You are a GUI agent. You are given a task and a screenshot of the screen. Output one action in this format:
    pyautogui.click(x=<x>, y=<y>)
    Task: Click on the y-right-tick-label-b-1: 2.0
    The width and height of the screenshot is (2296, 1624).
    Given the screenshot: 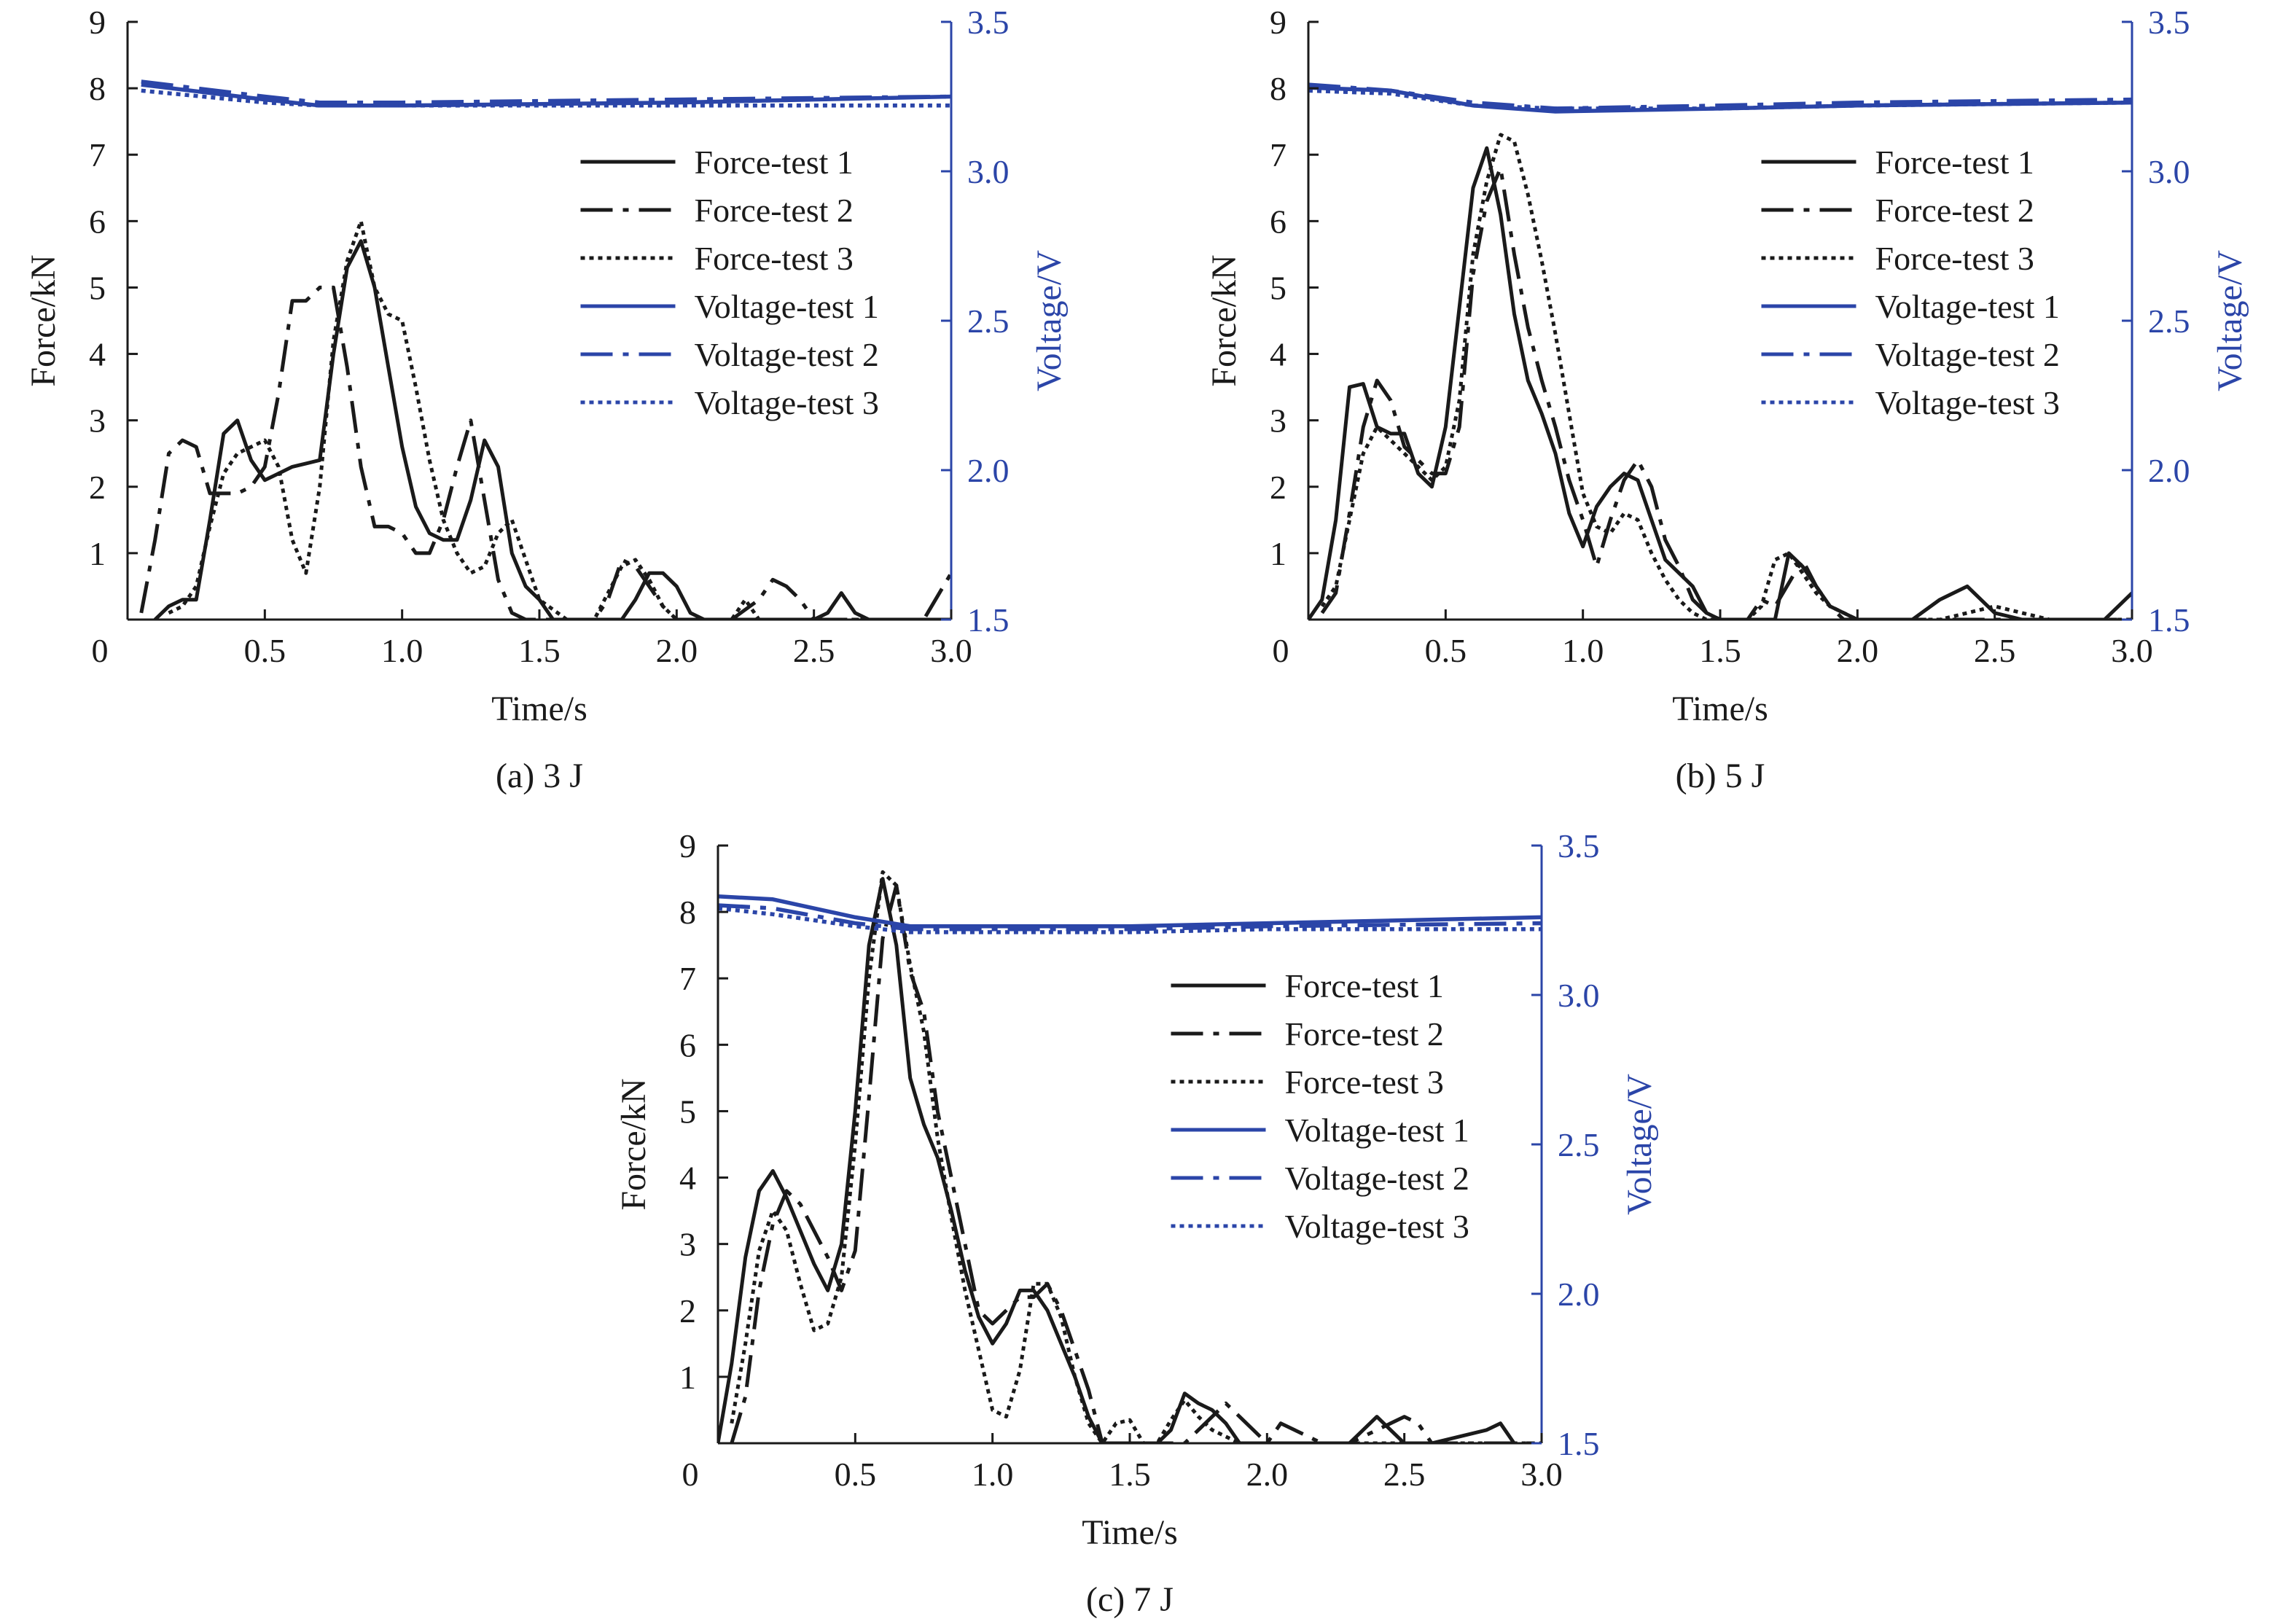 What is the action you would take?
    pyautogui.click(x=2169, y=470)
    